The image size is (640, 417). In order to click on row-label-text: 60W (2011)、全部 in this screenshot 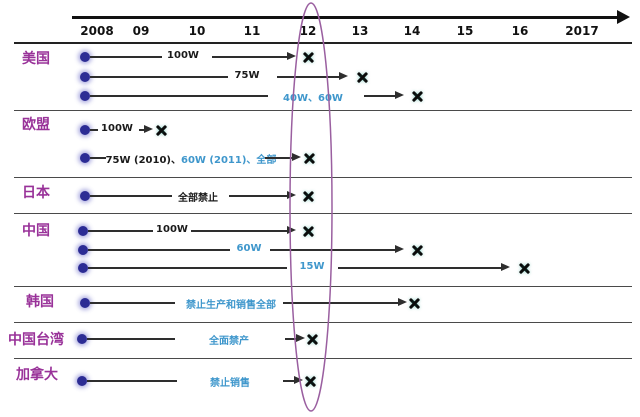, I will do `click(229, 160)`.